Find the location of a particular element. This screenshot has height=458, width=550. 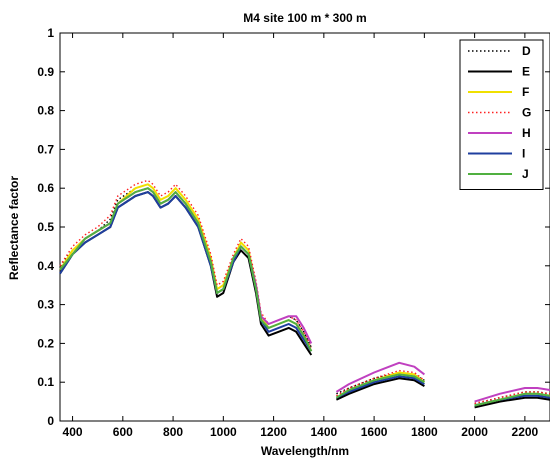

x-tick-label: 800 is located at coordinates (173, 432).